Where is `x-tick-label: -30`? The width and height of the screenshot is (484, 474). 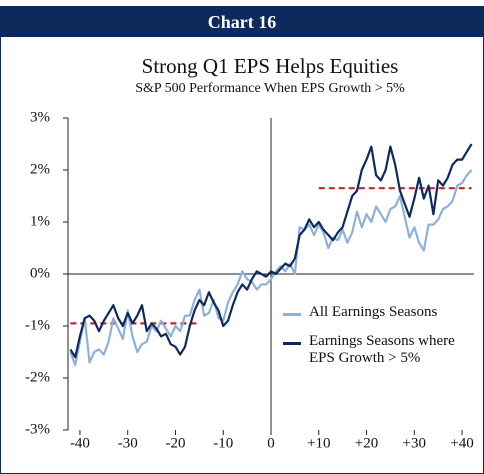 x-tick-label: -30 is located at coordinates (128, 443).